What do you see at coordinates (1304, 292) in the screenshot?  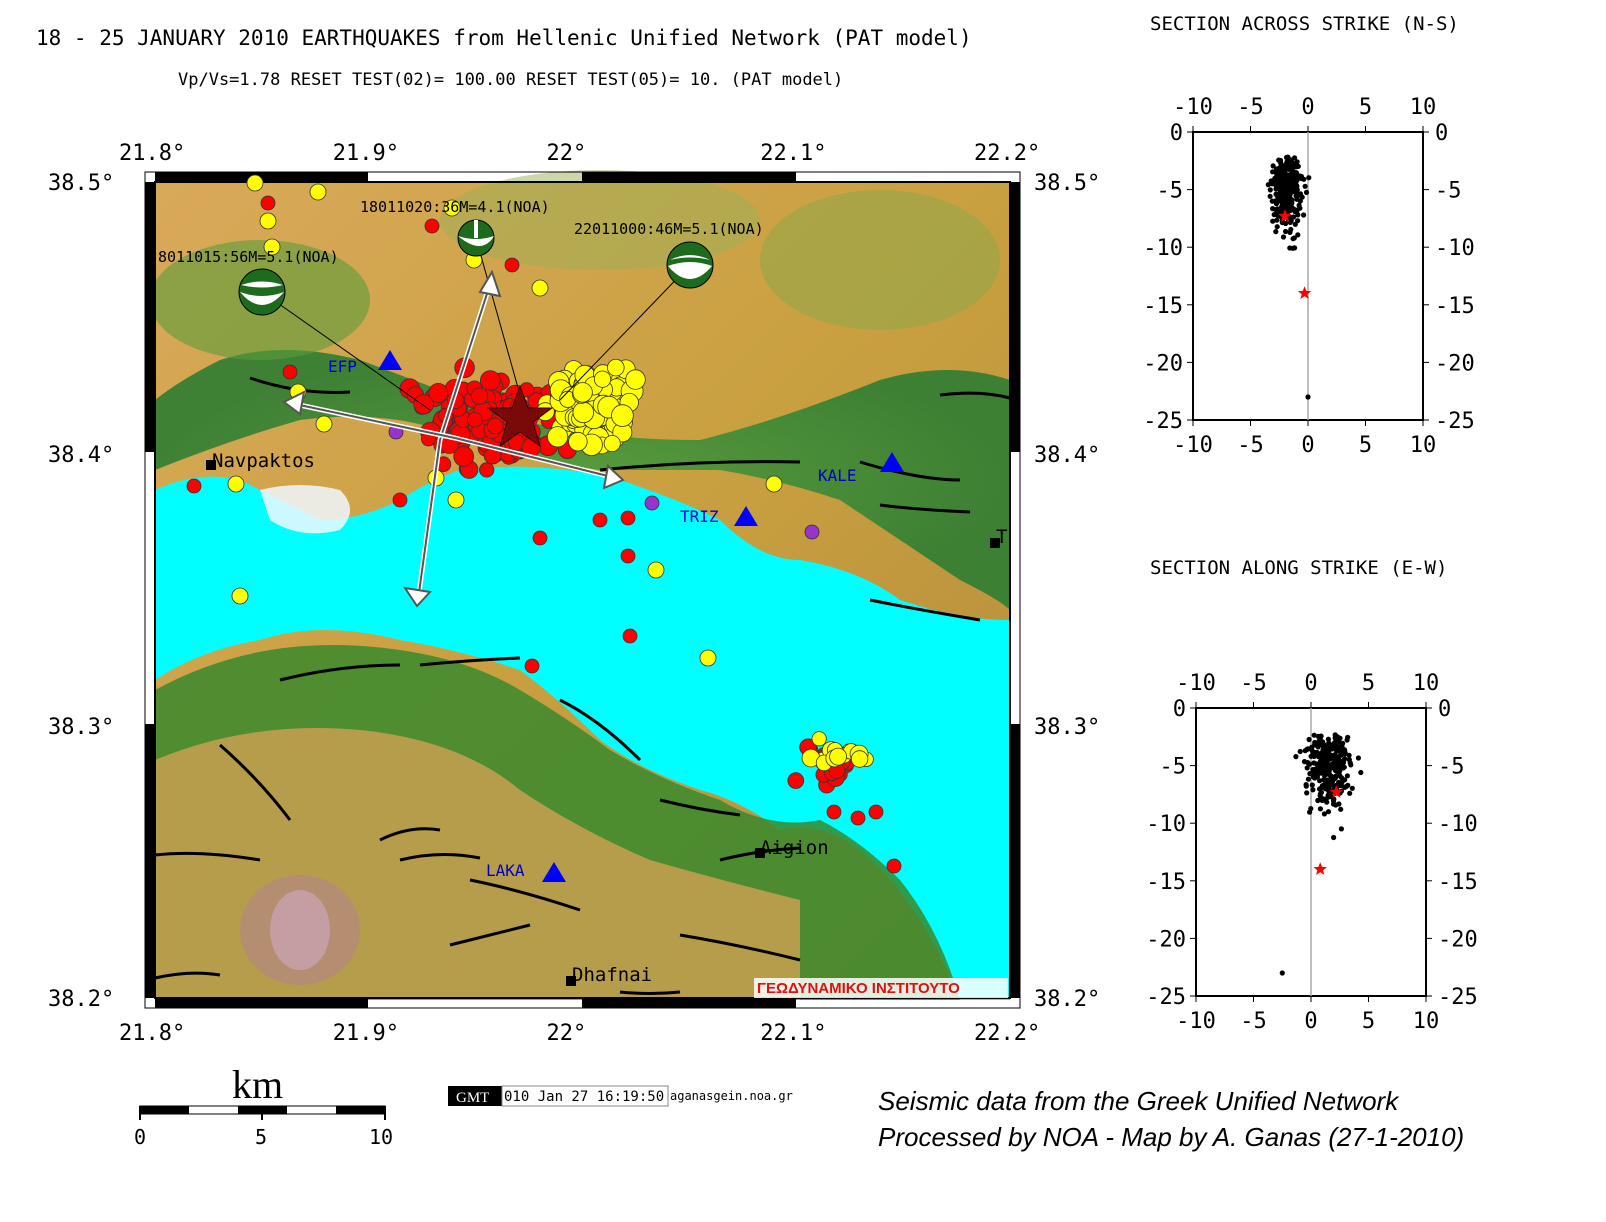 I see `mainshock-hypocenter-star` at bounding box center [1304, 292].